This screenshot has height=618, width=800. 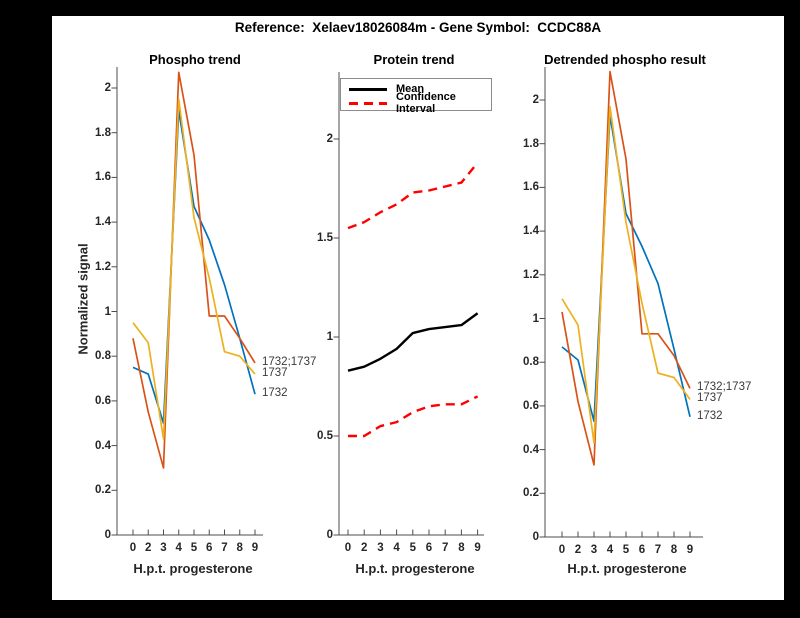 I want to click on x-axis-label-1: H.p.t. progesterone, so click(x=193, y=568).